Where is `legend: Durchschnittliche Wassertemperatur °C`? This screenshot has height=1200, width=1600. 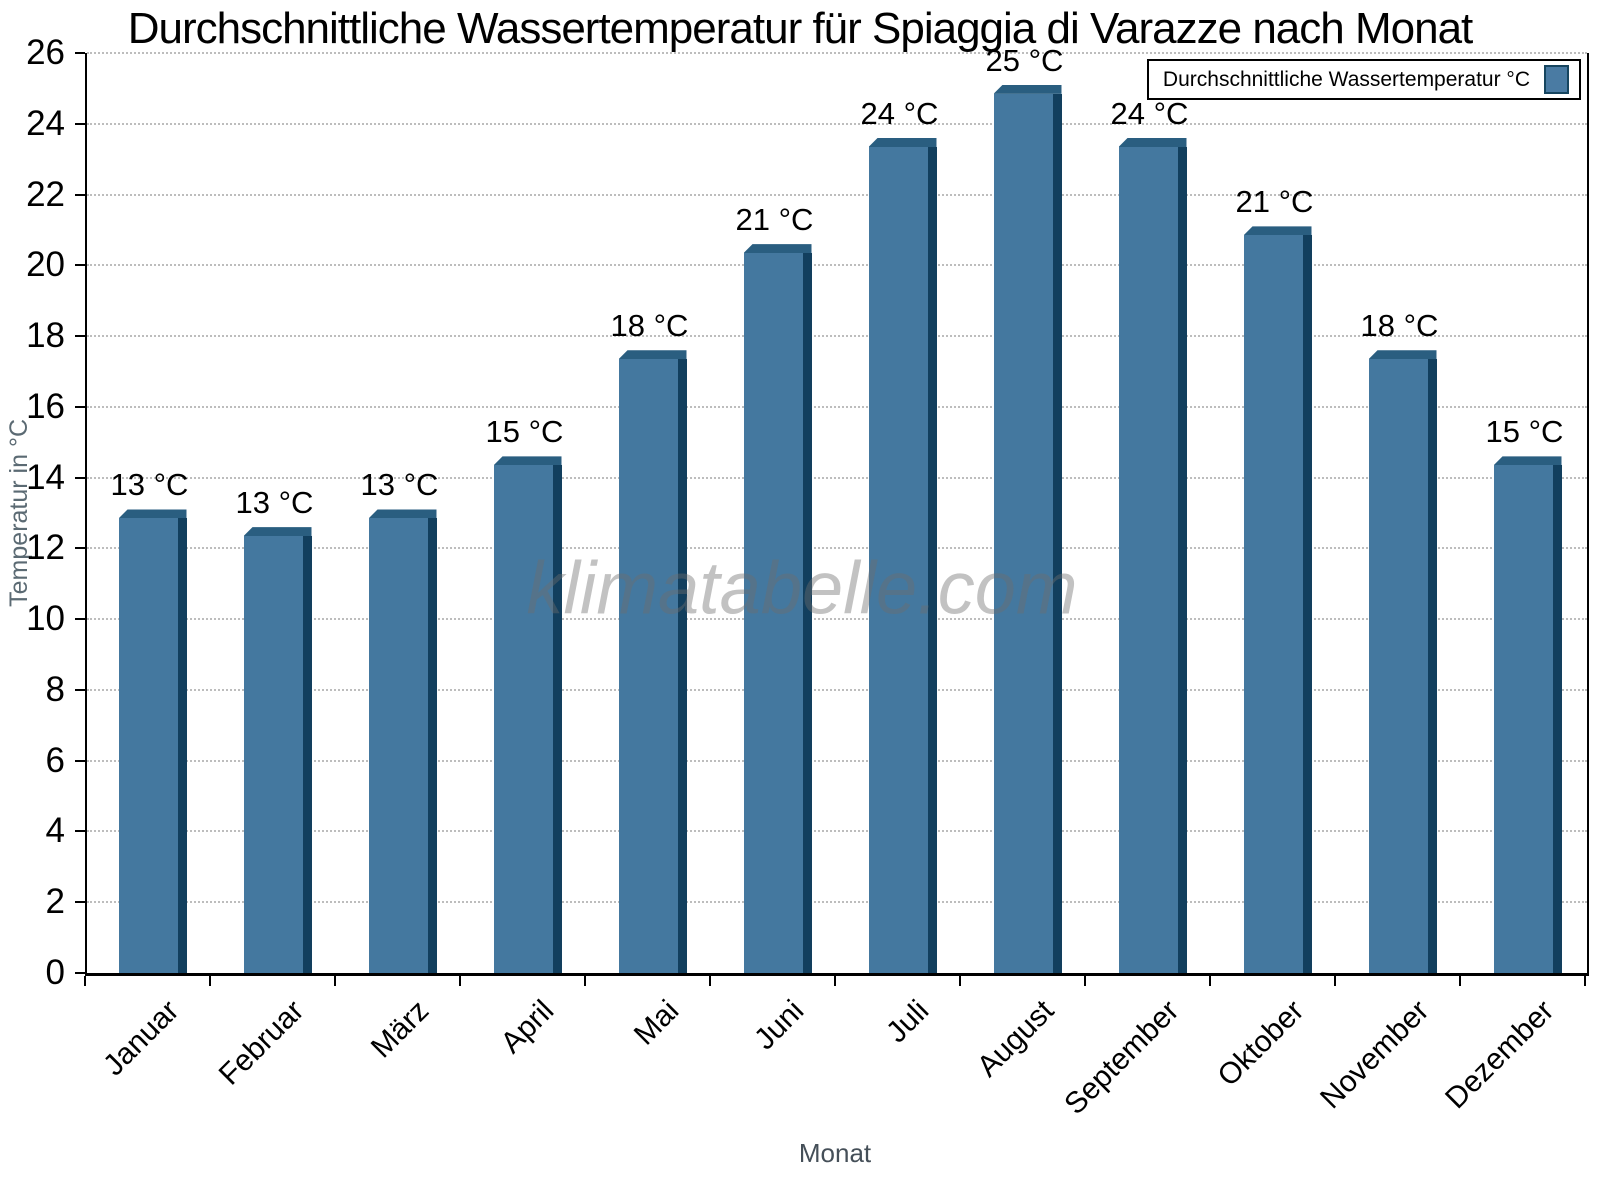 legend: Durchschnittliche Wassertemperatur °C is located at coordinates (1363, 79).